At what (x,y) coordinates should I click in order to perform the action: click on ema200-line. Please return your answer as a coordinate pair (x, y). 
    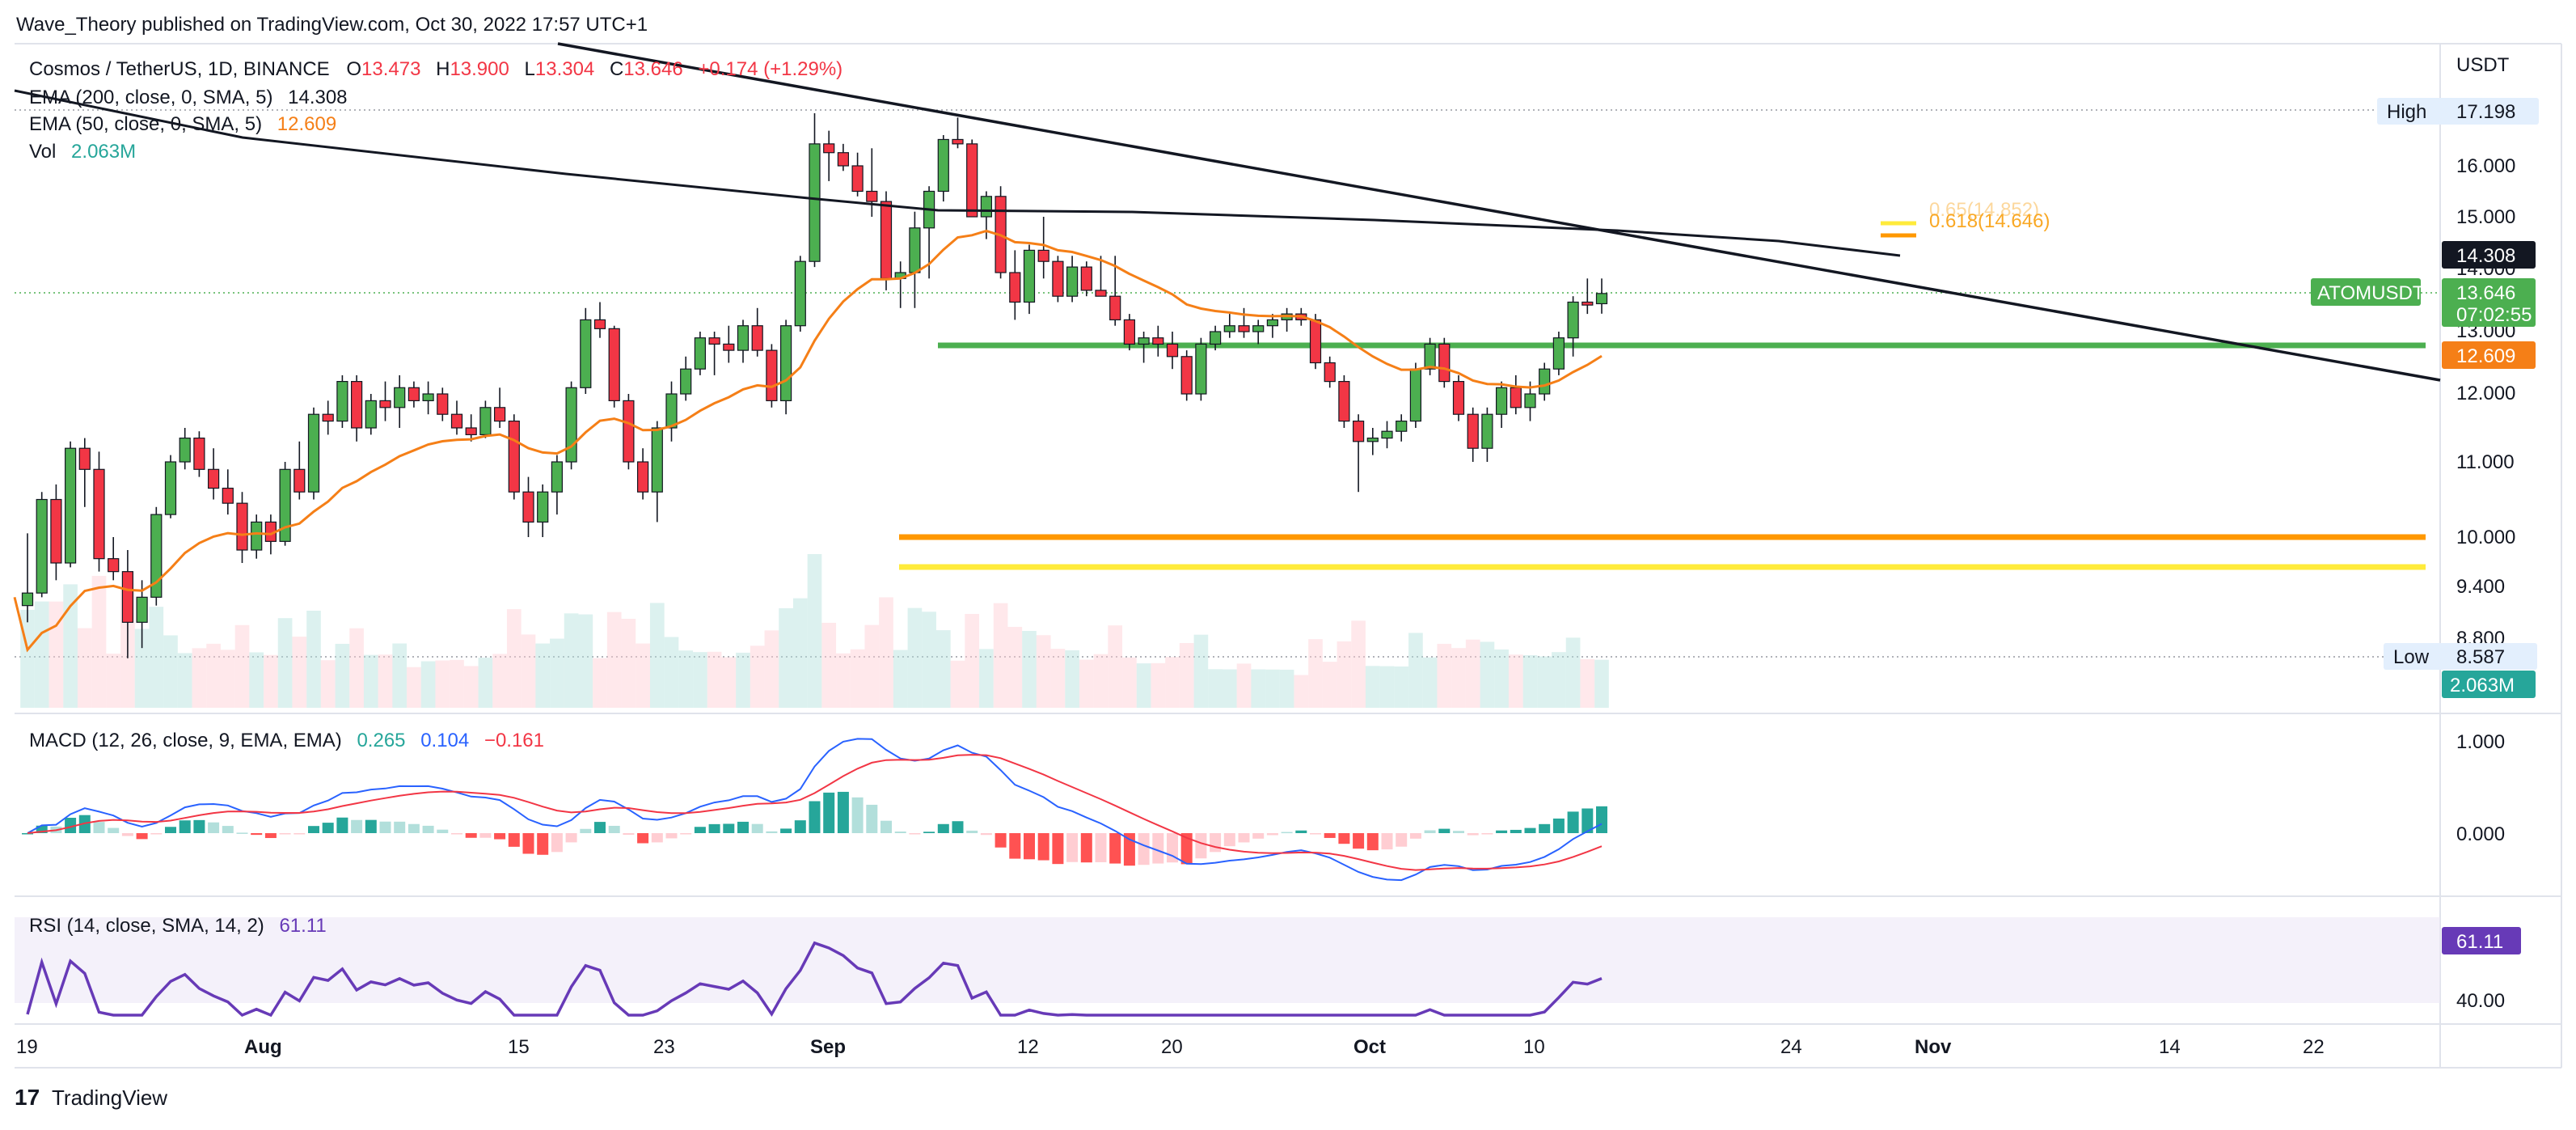
    Looking at the image, I should click on (957, 173).